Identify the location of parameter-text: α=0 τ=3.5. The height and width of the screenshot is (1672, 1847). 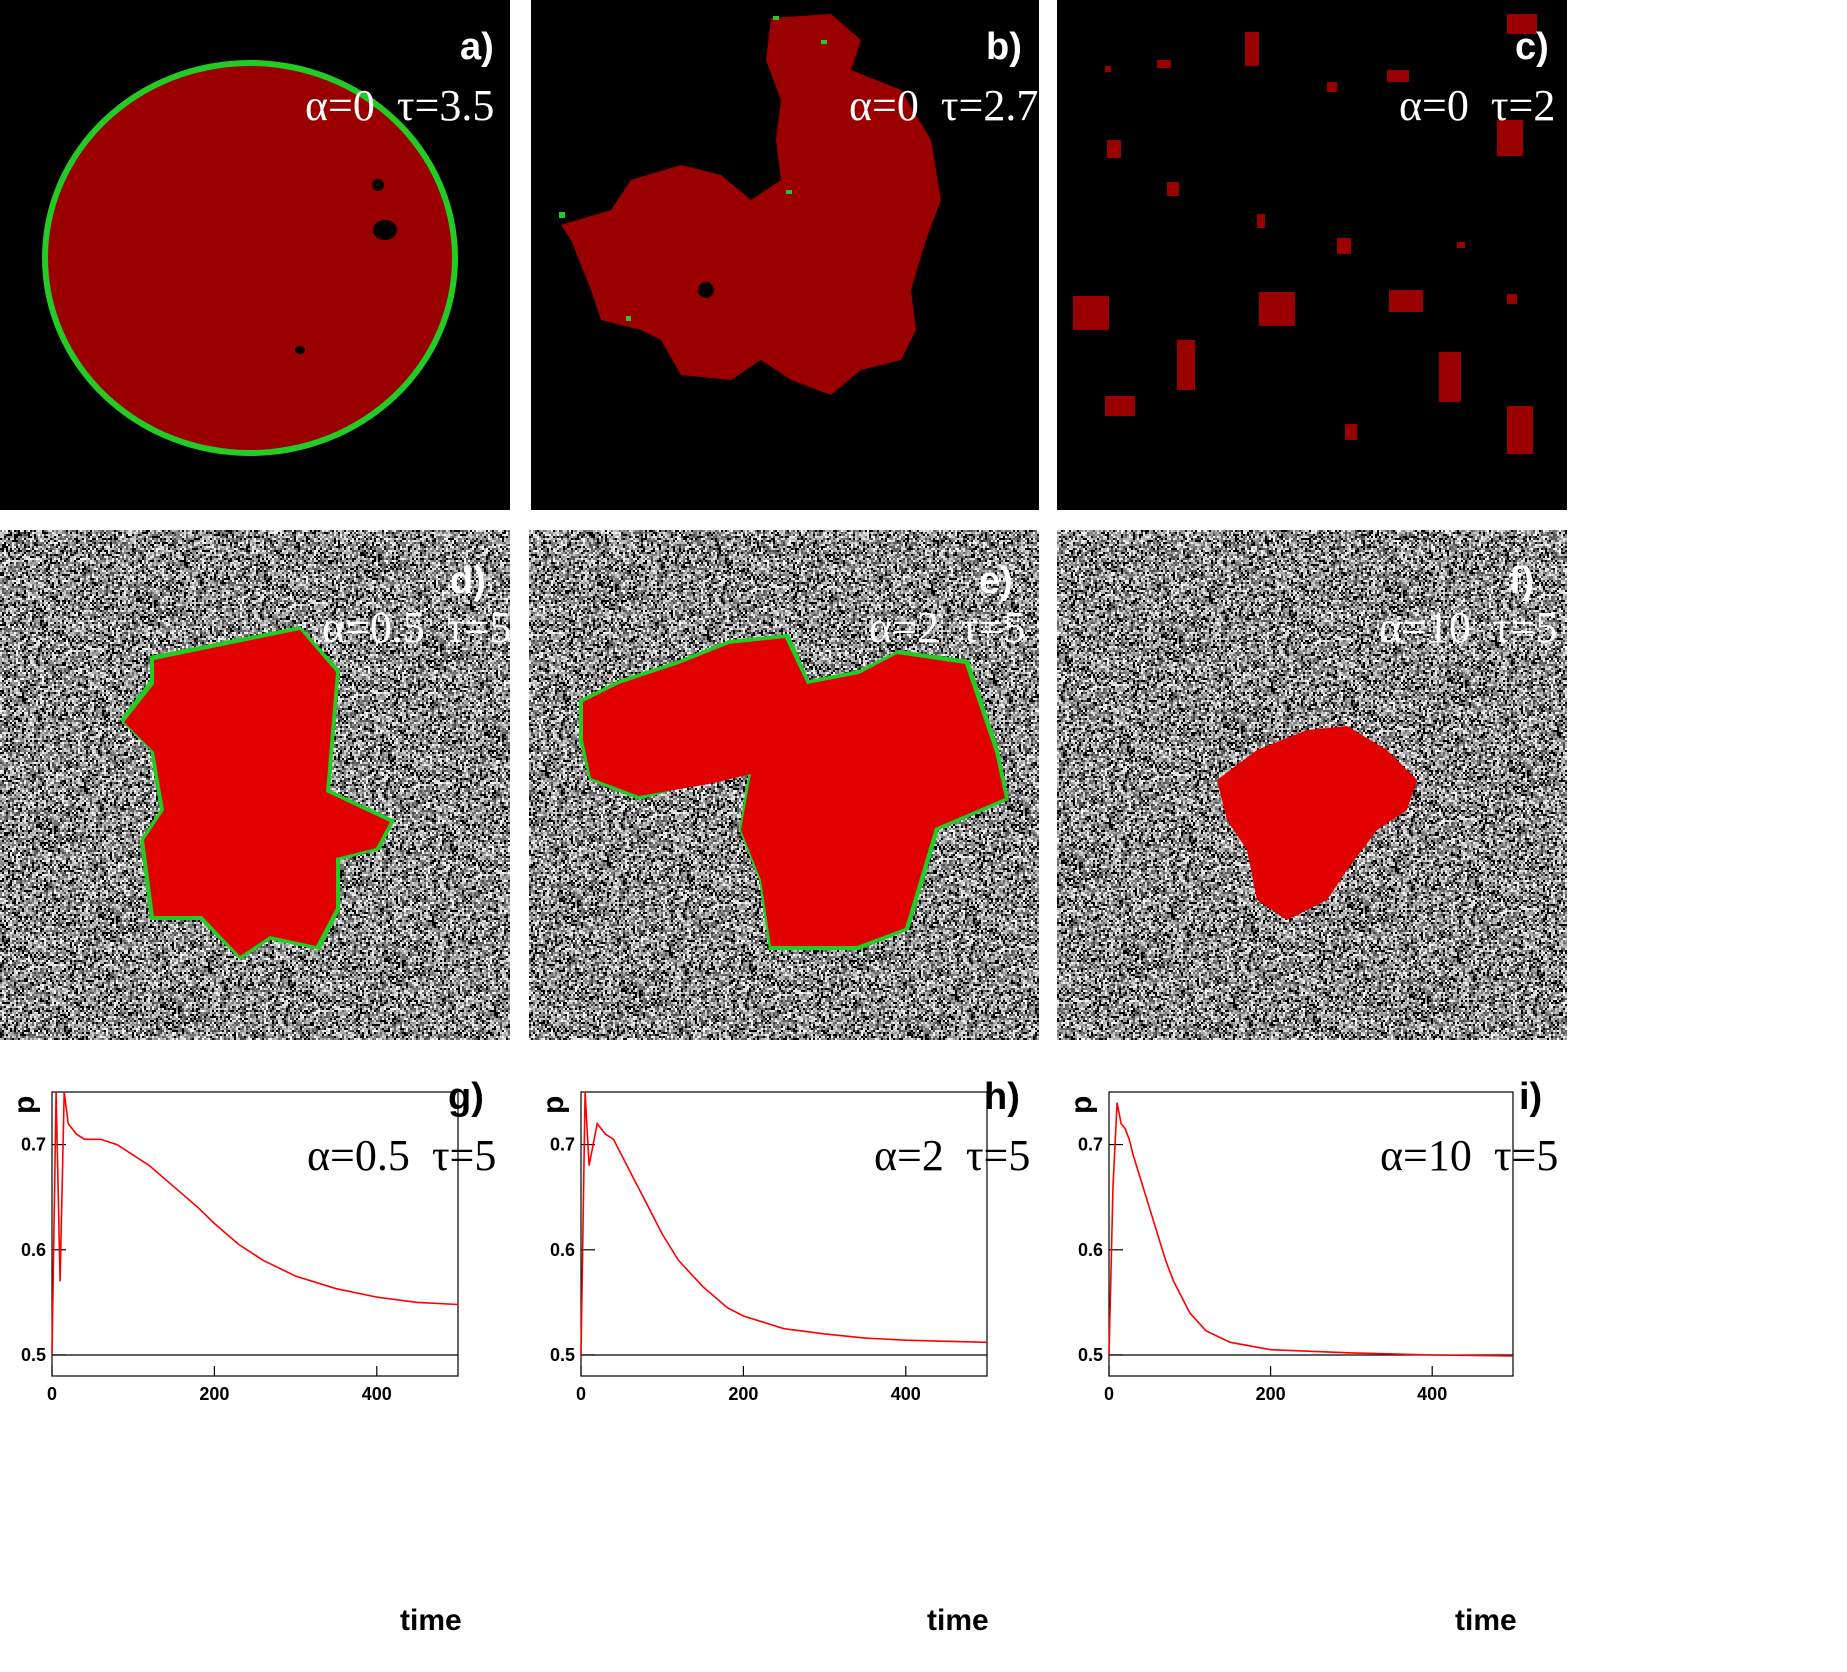
(399, 105).